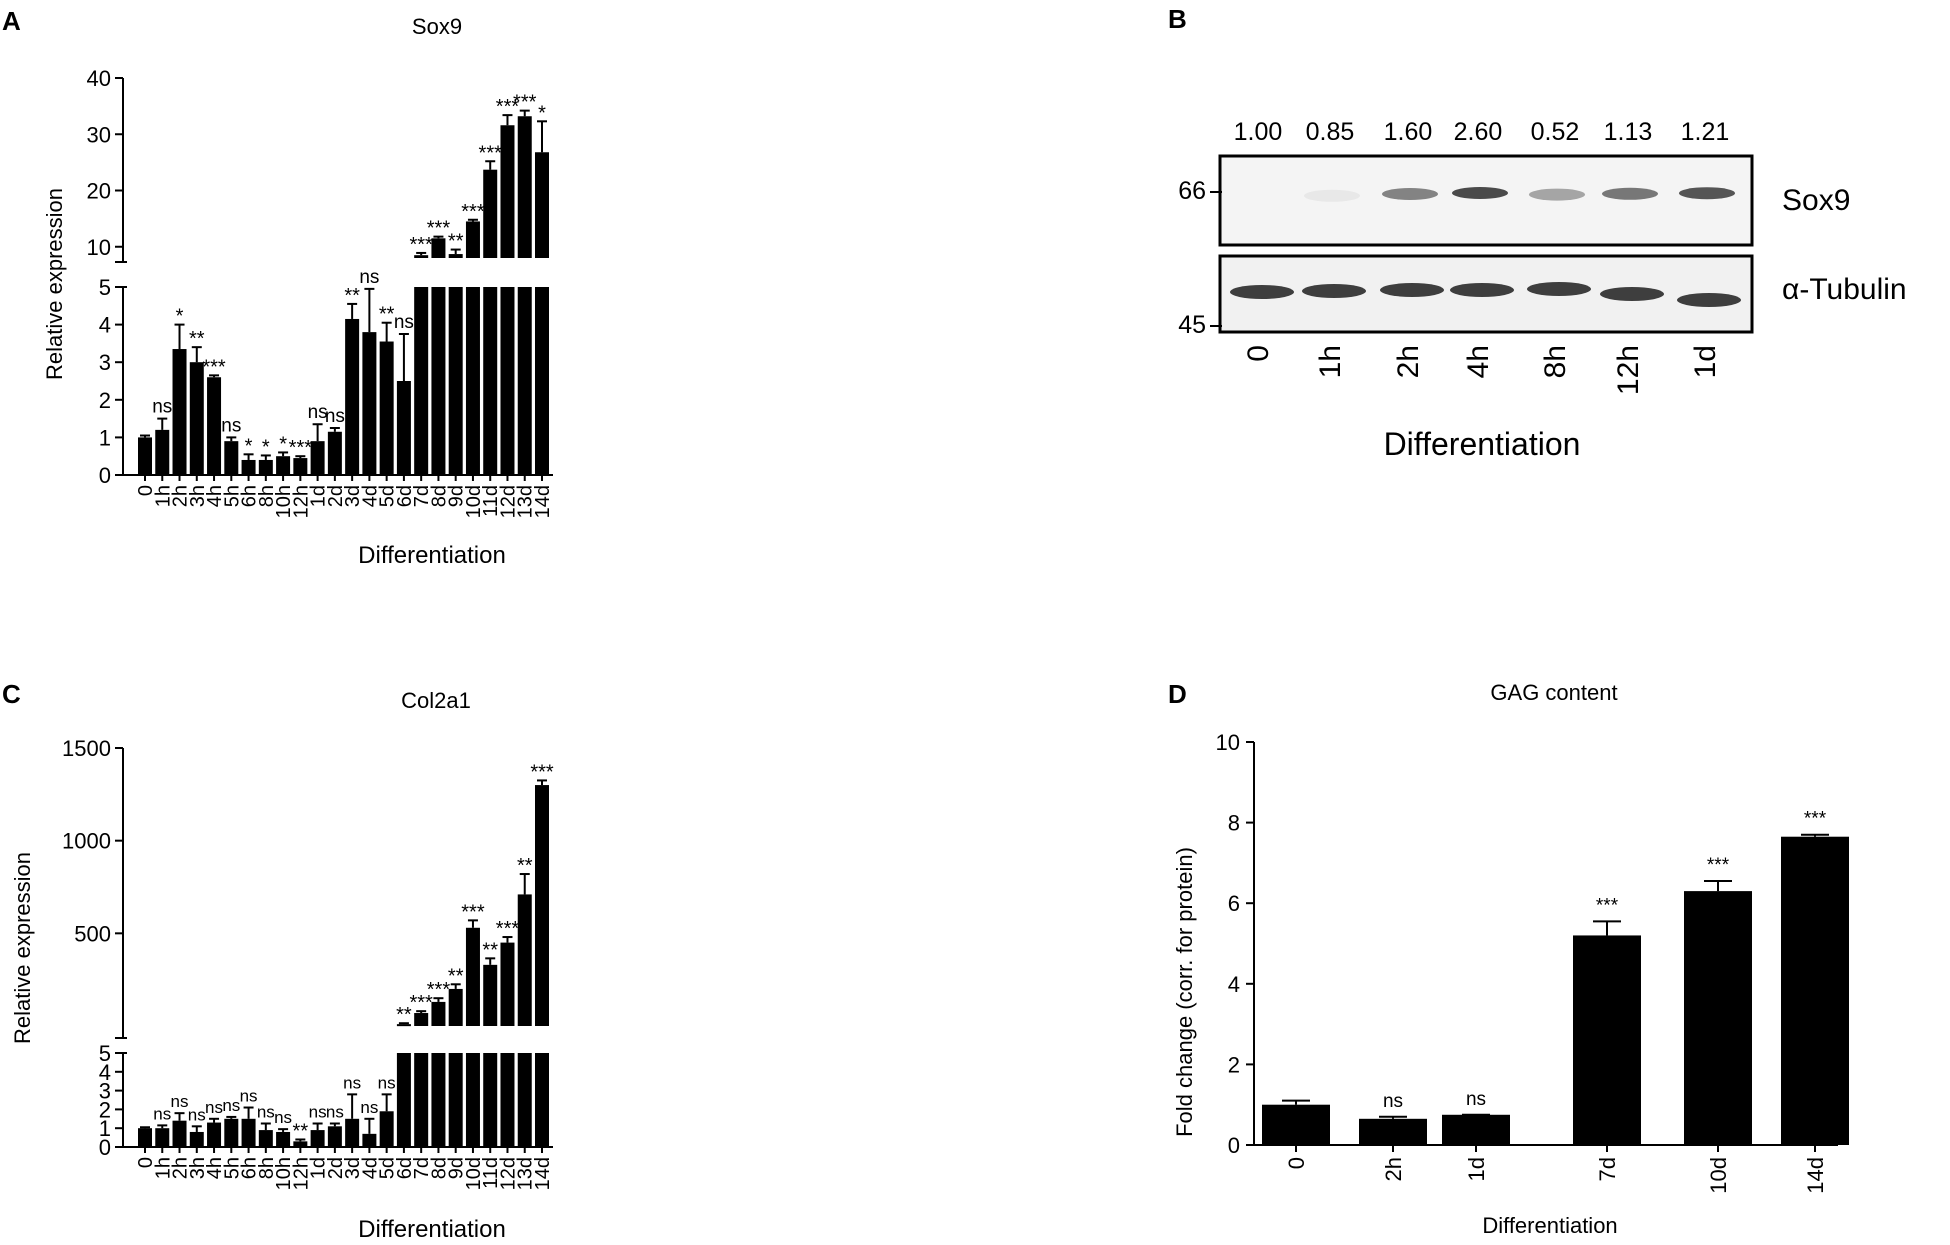 The image size is (1950, 1245). I want to click on x-axis-label: Differentiation, so click(432, 555).